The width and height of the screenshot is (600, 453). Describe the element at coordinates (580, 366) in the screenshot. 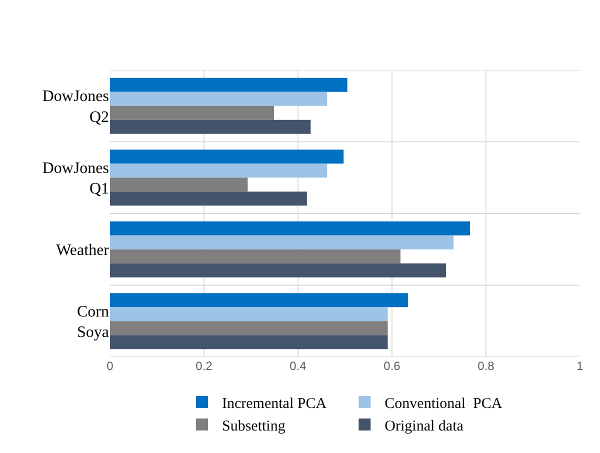

I see `x-tick-label: 1` at that location.